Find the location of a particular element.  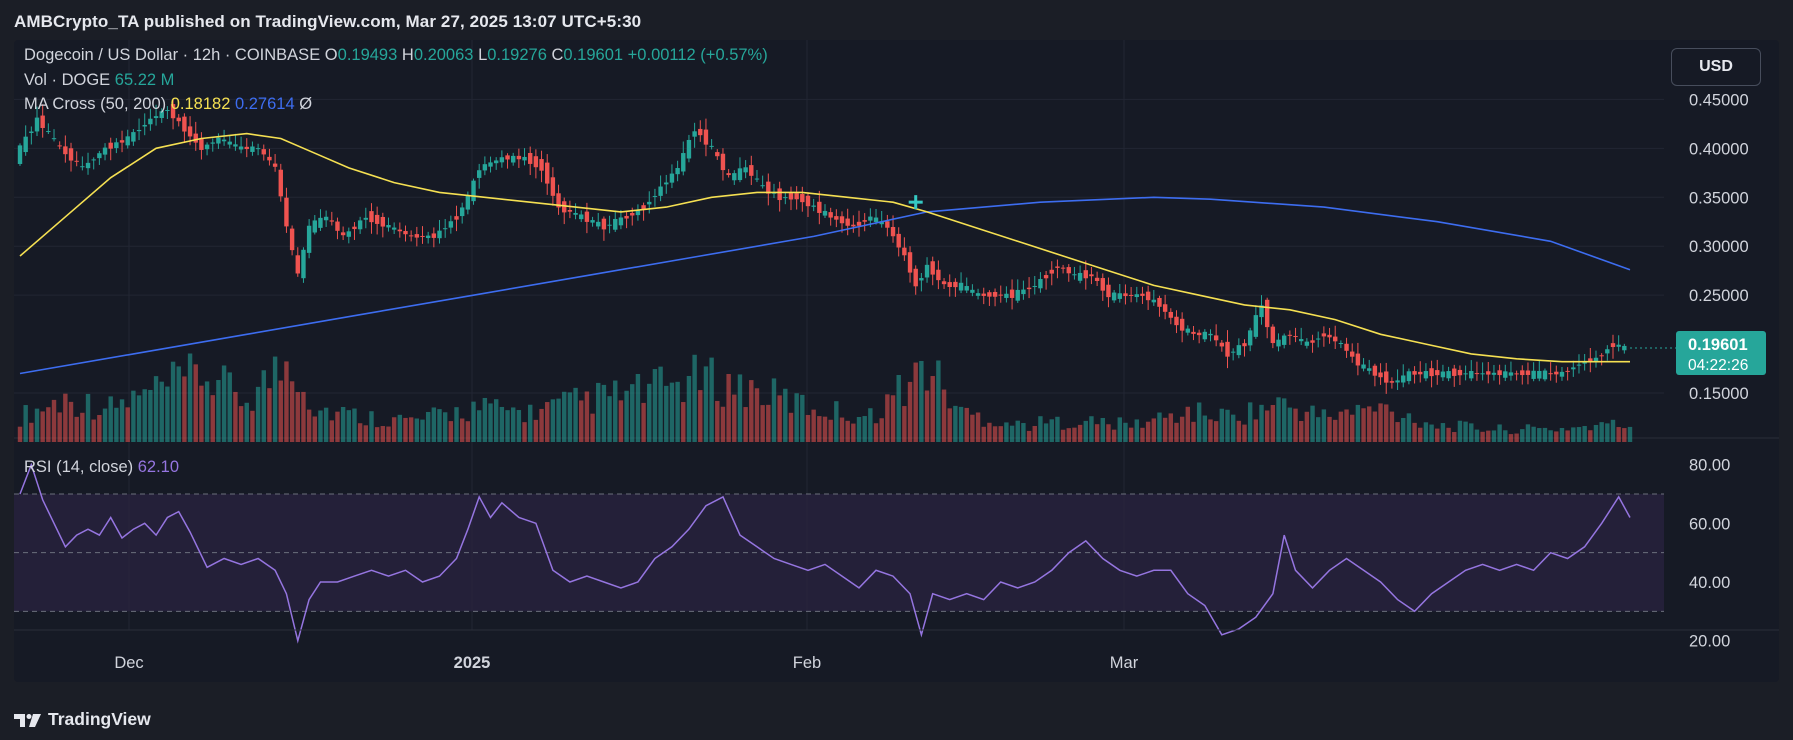

ma-hidden-icon: Ø is located at coordinates (306, 104).